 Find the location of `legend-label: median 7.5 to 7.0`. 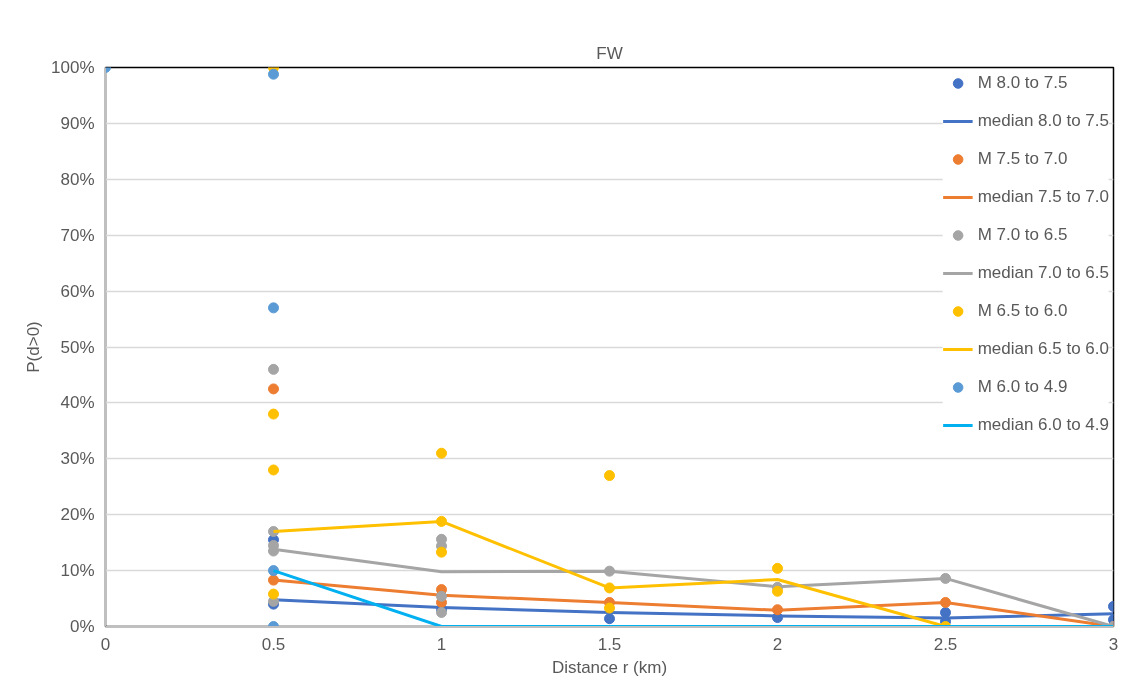

legend-label: median 7.5 to 7.0 is located at coordinates (1043, 197).